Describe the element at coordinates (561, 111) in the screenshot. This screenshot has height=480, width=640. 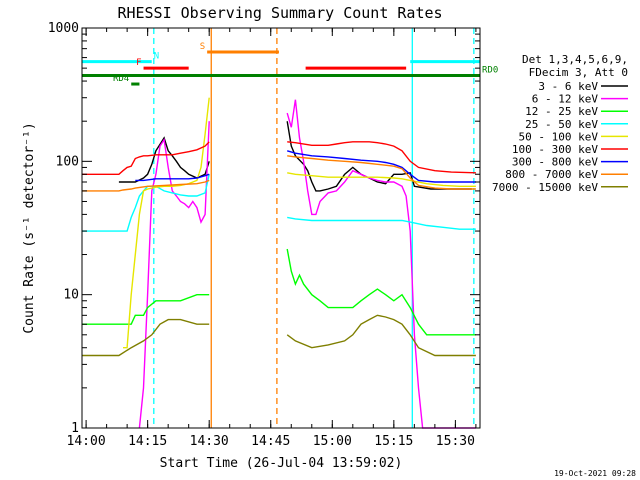
I see `legend-label: 12 - 25 keV` at that location.